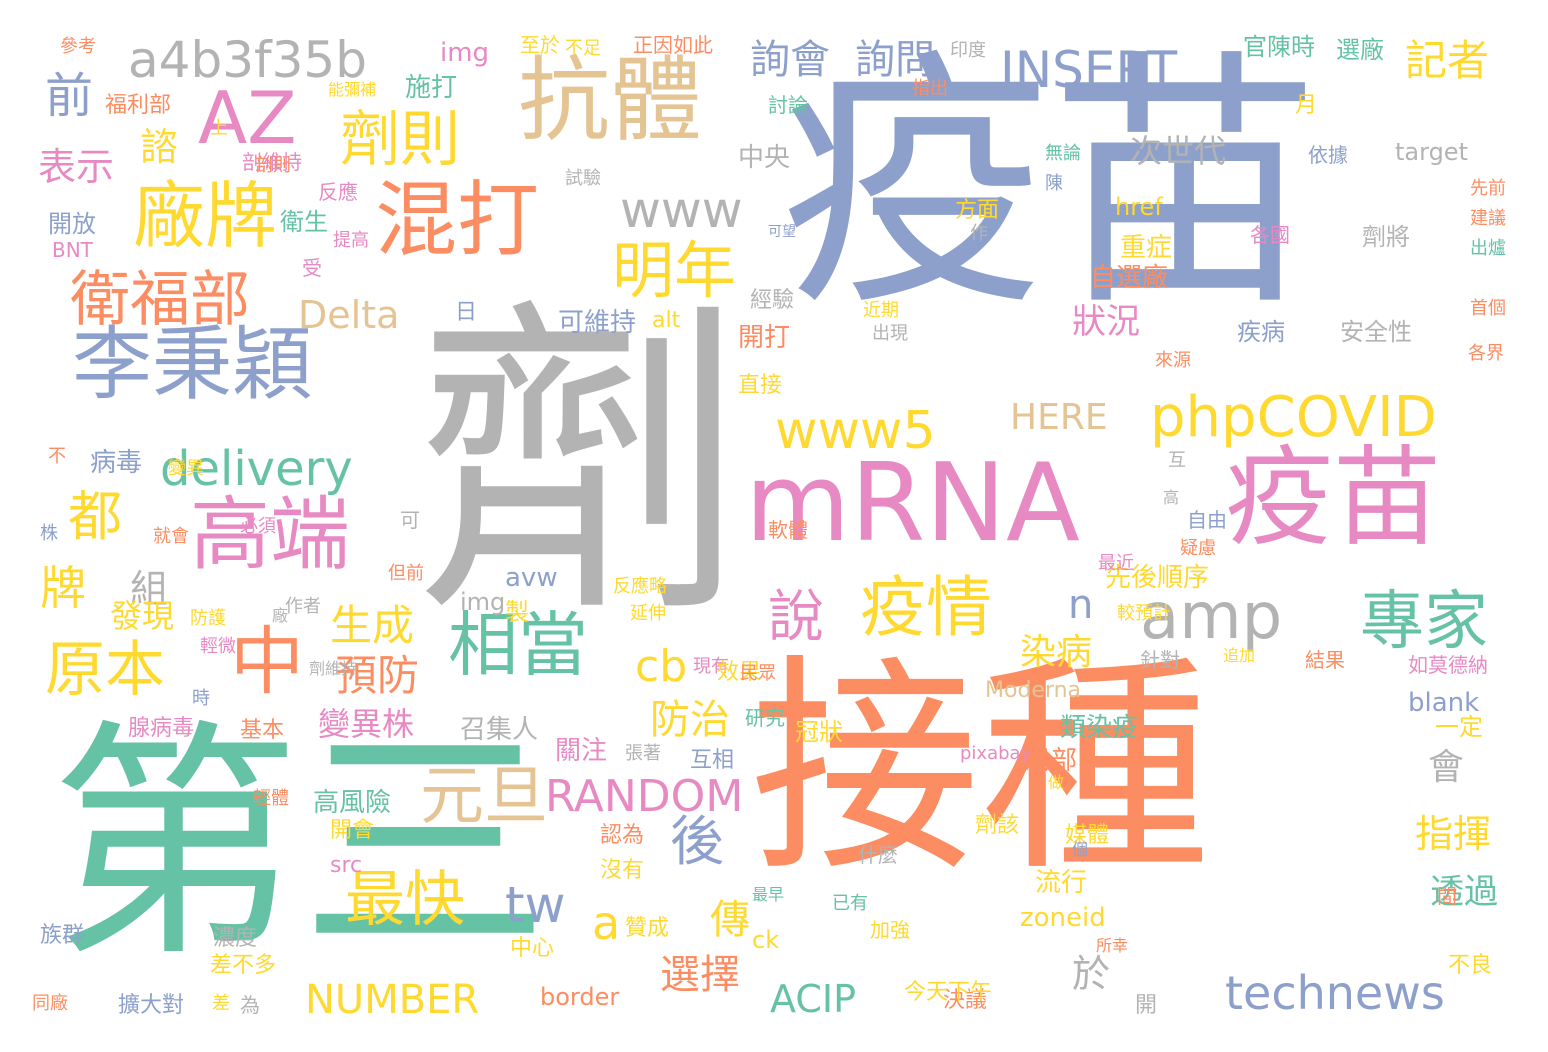  Describe the element at coordinates (1050, 184) in the screenshot. I see `word-1: 疫苗` at that location.